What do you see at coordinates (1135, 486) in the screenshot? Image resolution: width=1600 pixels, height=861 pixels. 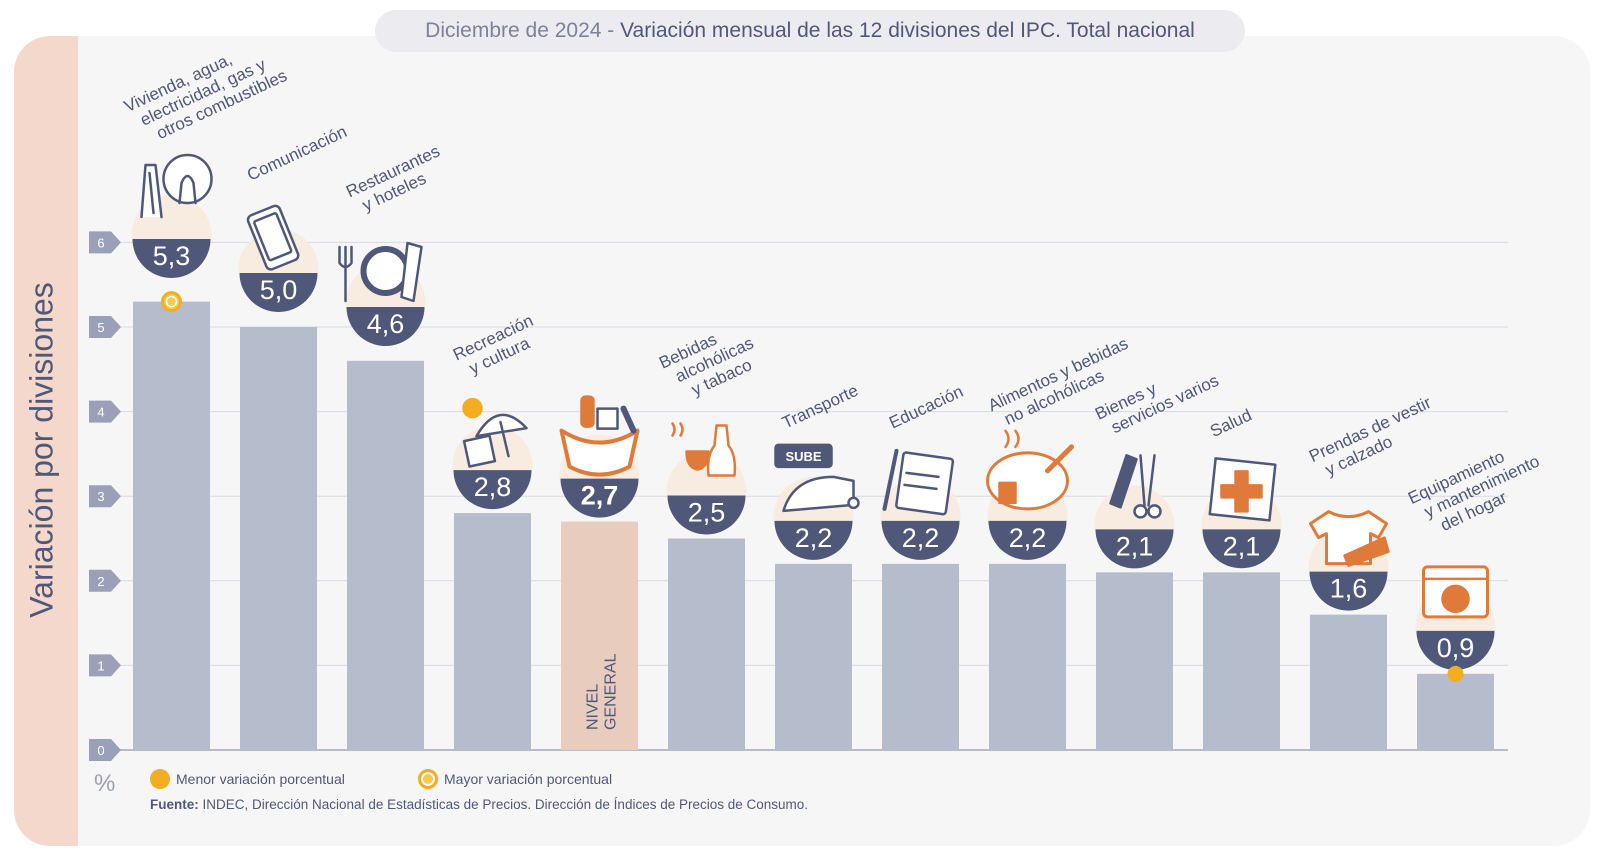 I see `comb-scissors-icon` at bounding box center [1135, 486].